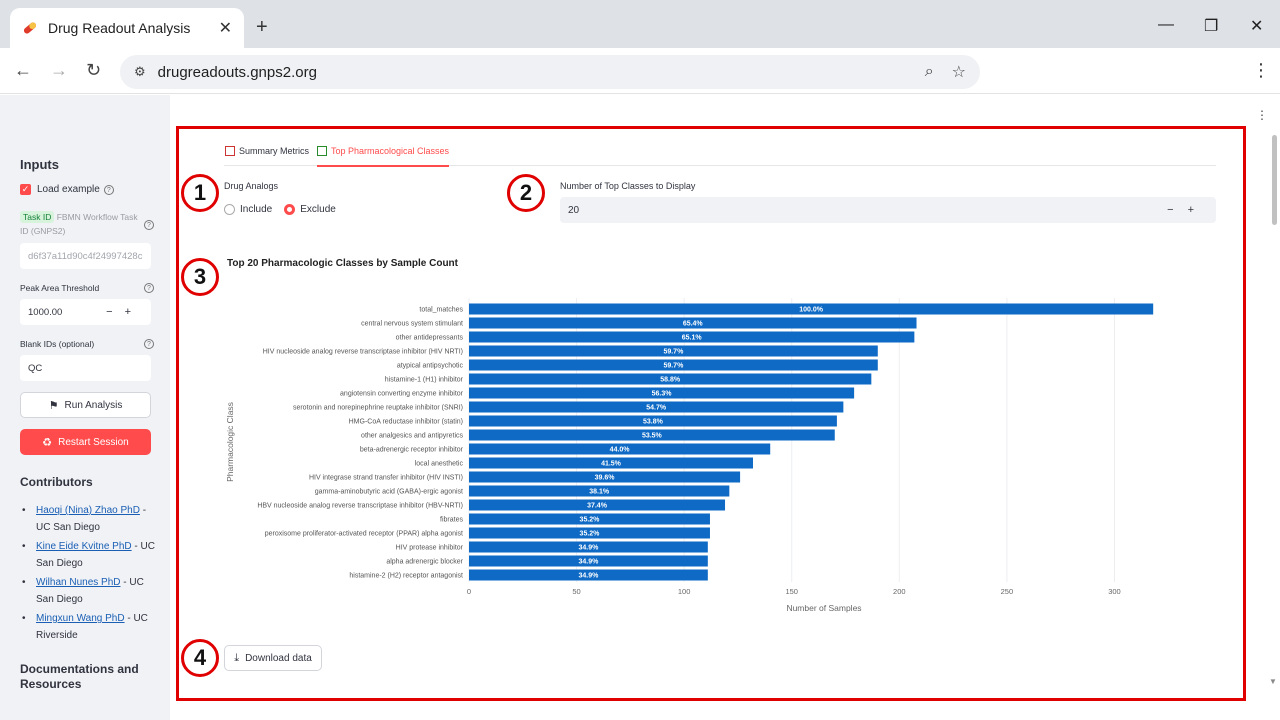 The height and width of the screenshot is (720, 1280). I want to click on radio-include, so click(229, 209).